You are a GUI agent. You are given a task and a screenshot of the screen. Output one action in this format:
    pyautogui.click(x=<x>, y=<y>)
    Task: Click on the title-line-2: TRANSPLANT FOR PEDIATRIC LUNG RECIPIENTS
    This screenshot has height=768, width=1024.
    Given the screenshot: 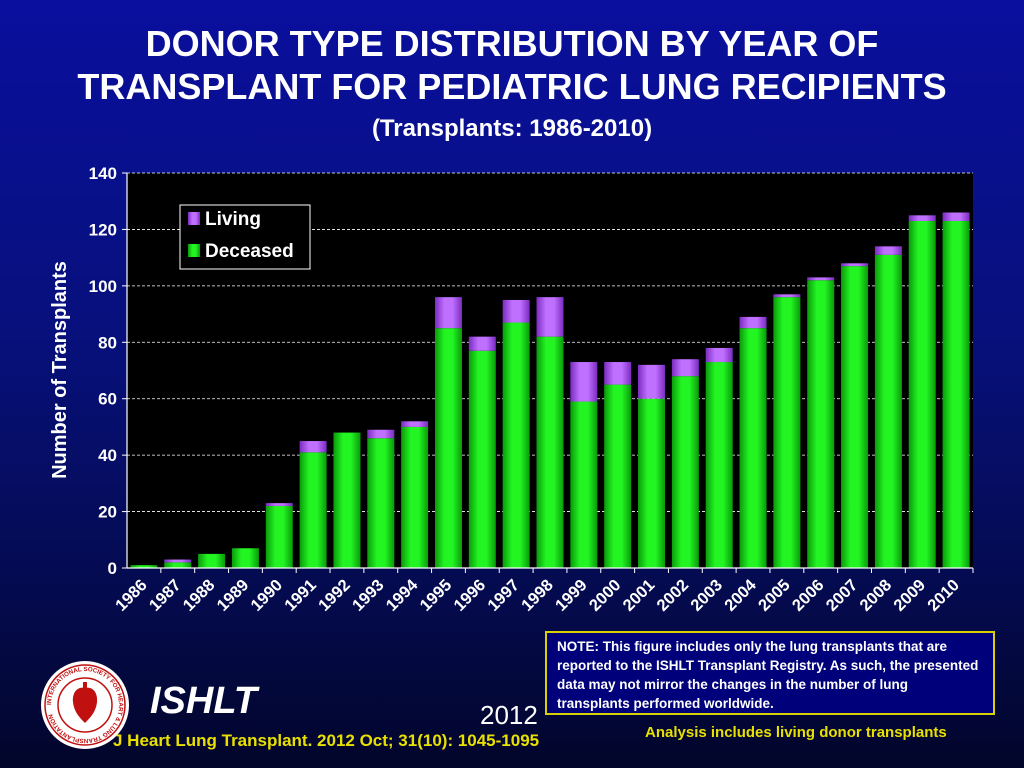 What is the action you would take?
    pyautogui.click(x=512, y=86)
    